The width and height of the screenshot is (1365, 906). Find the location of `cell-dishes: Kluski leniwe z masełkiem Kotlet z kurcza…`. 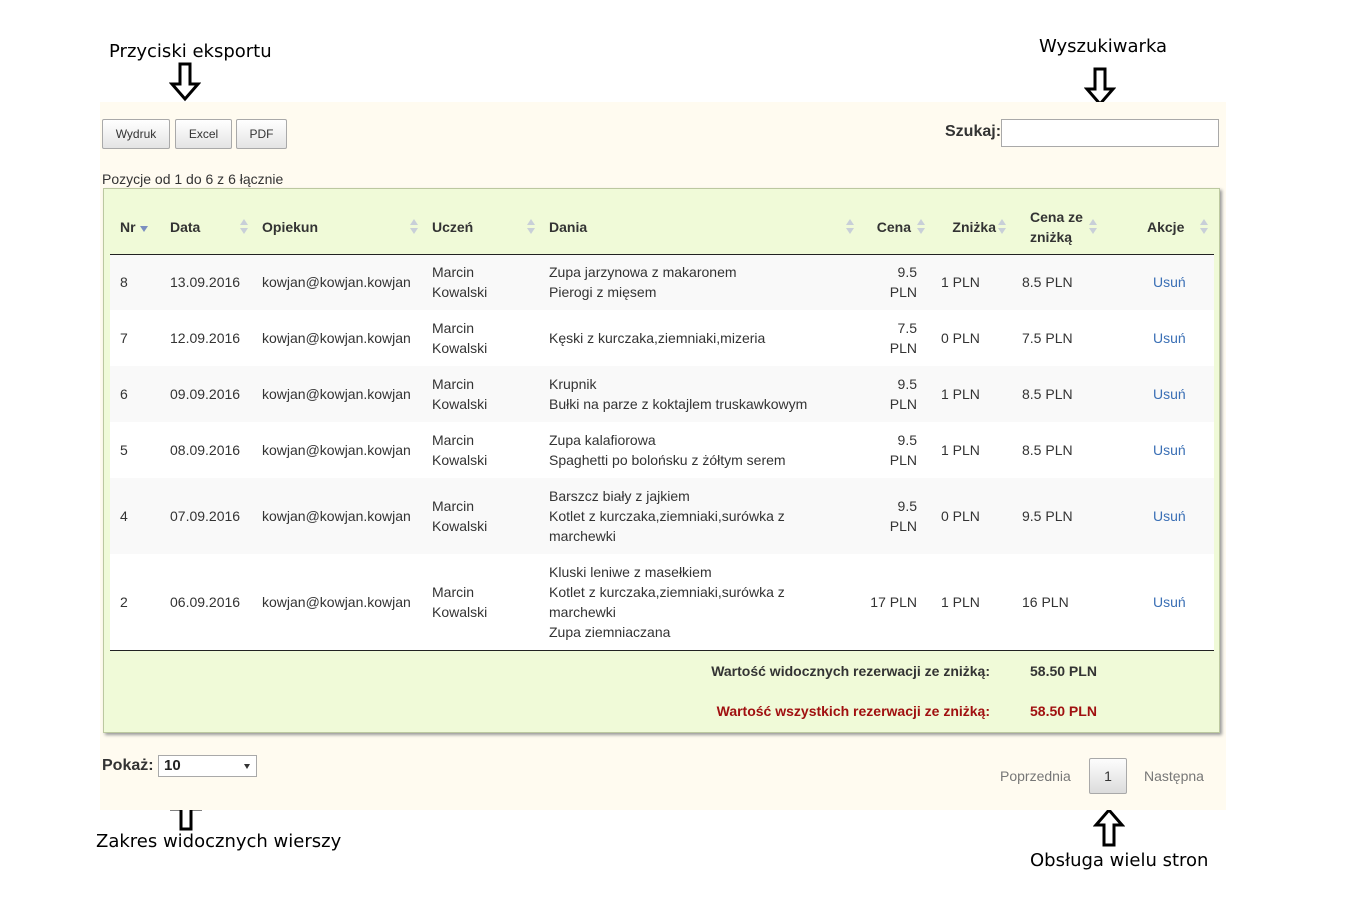

cell-dishes: Kluski leniwe z masełkiem Kotlet z kurcza… is located at coordinates (700, 602).